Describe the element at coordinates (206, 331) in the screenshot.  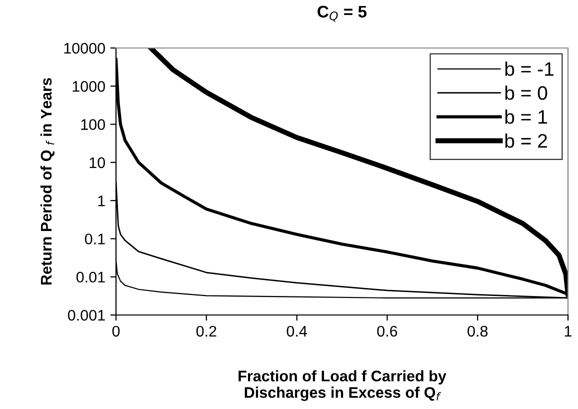
I see `x-tick-label: 0.2` at that location.